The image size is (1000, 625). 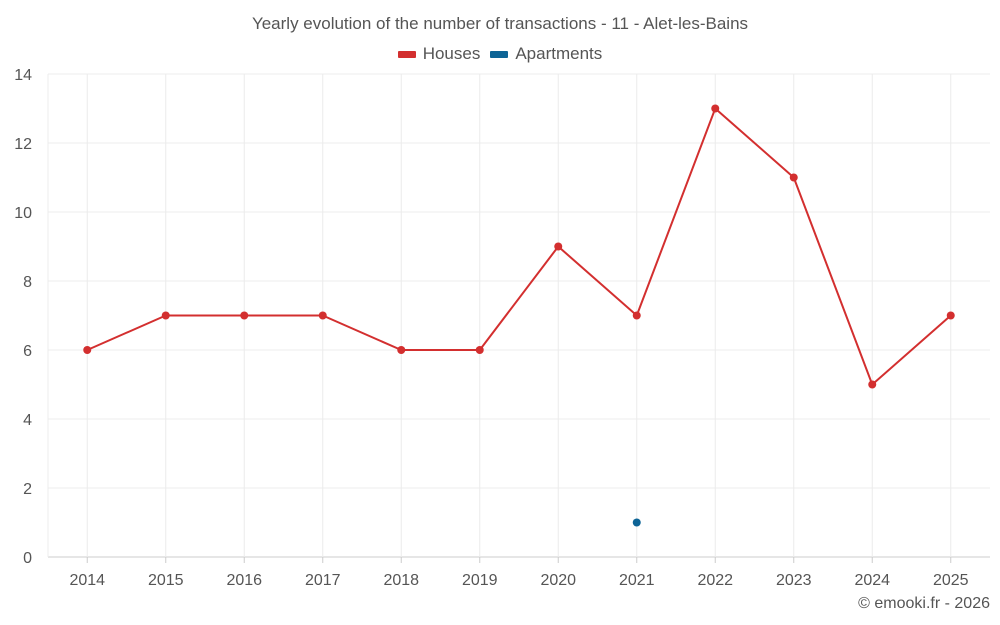 What do you see at coordinates (951, 580) in the screenshot?
I see `x-tick-label: 2025` at bounding box center [951, 580].